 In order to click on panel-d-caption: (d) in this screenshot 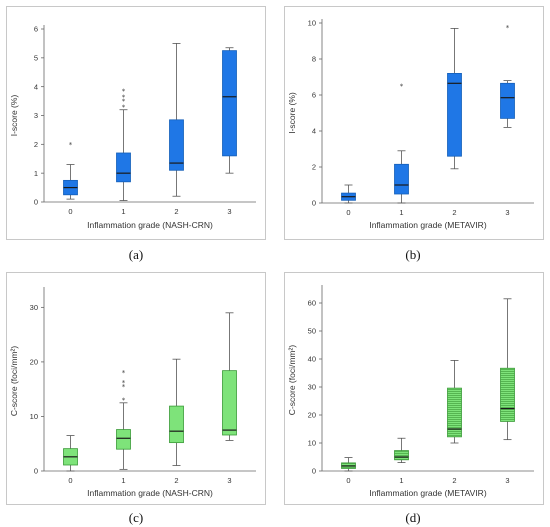, I will do `click(413, 517)`.